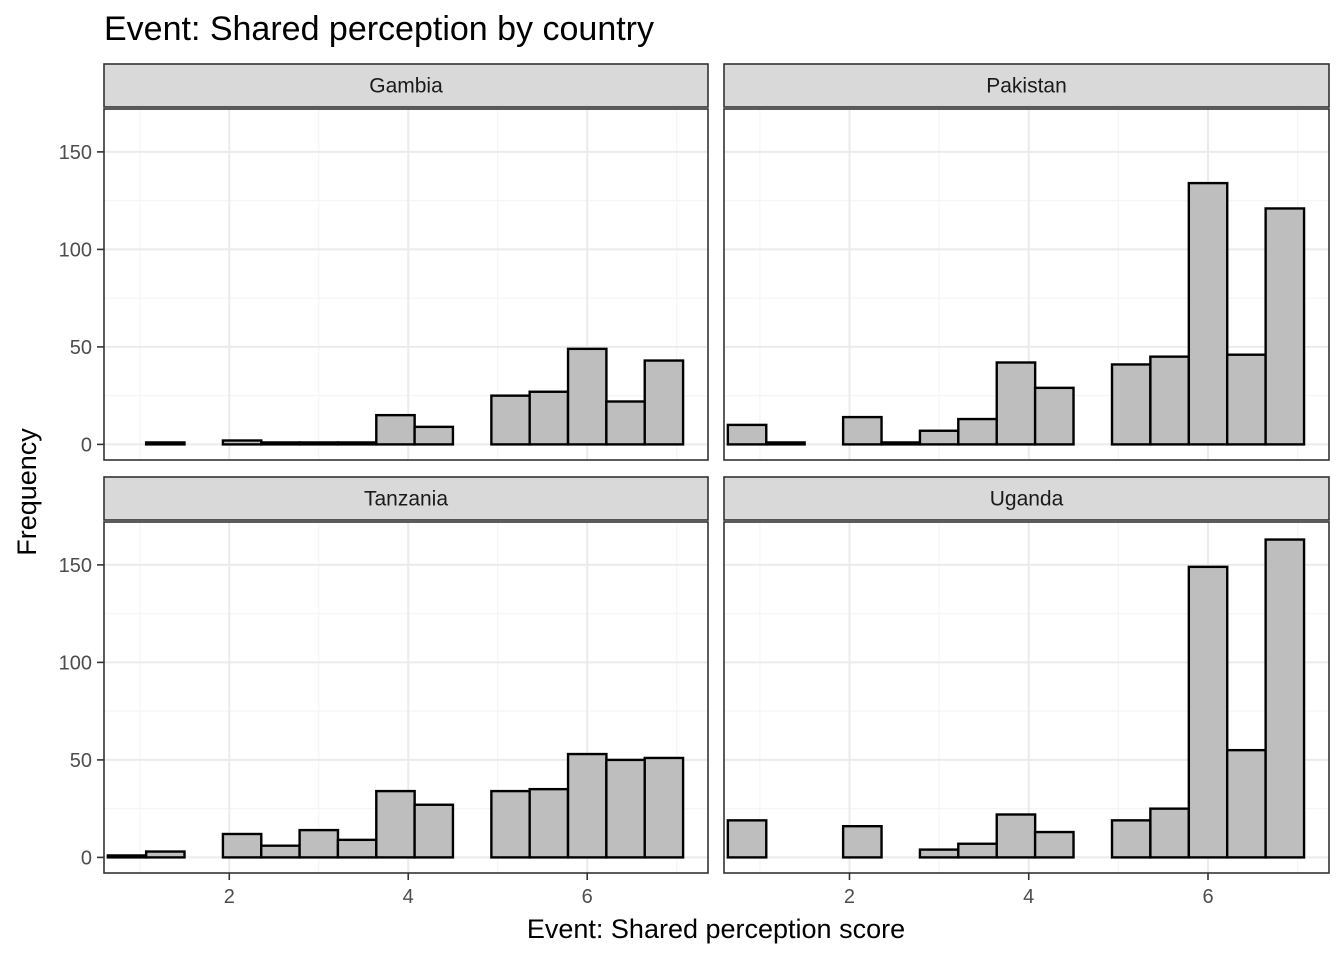 The image size is (1344, 960). What do you see at coordinates (27, 492) in the screenshot?
I see `y-axis-title: Frequency` at bounding box center [27, 492].